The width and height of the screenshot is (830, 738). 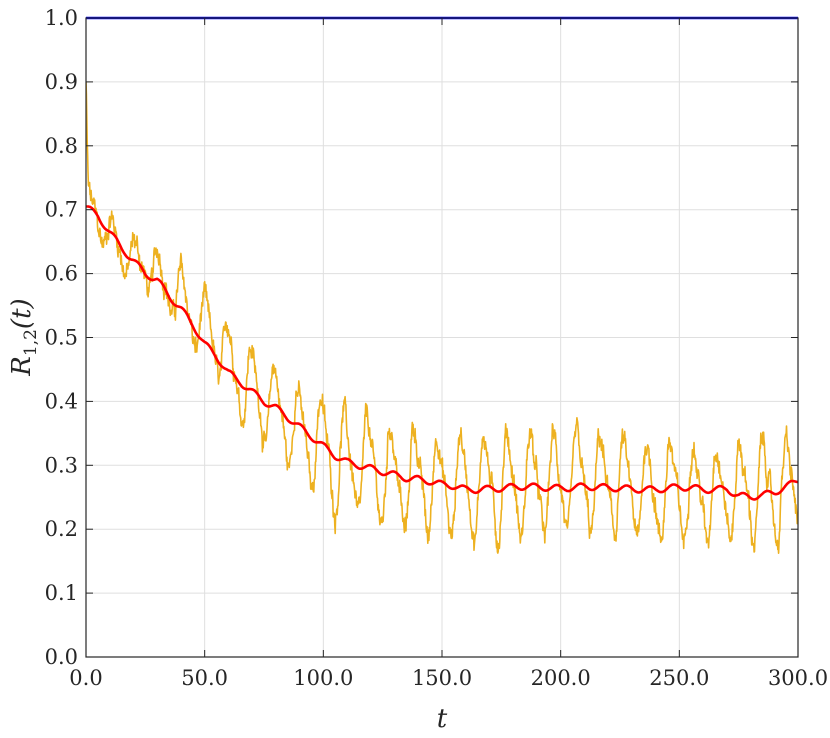 I want to click on x-tick-label: 250.0, so click(x=679, y=678).